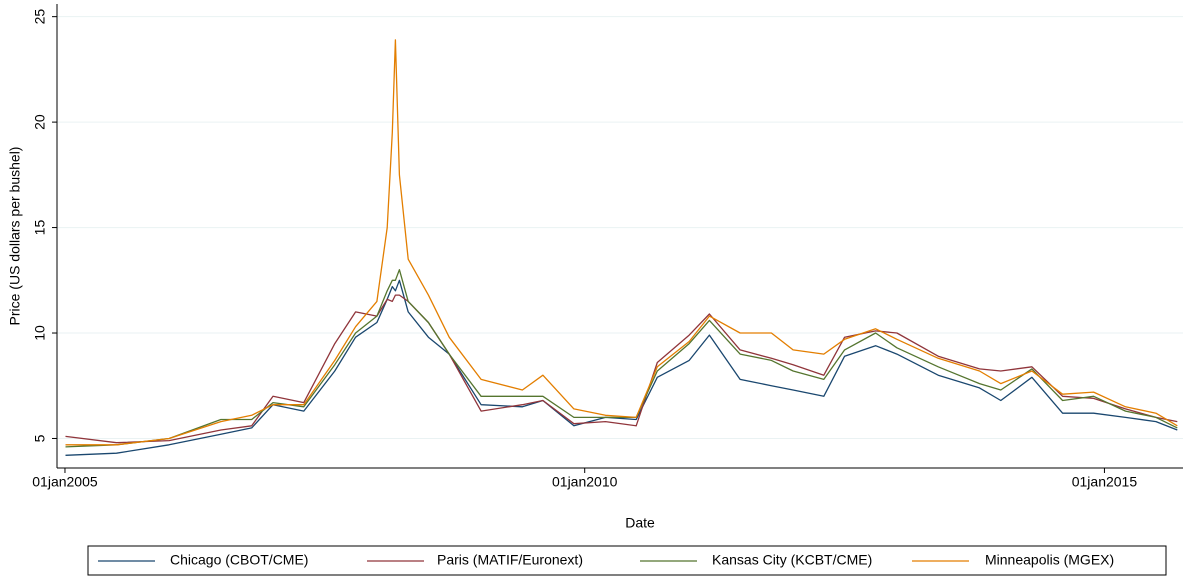 The image size is (1194, 578). Describe the element at coordinates (40, 122) in the screenshot. I see `y-tick-label: 20` at that location.